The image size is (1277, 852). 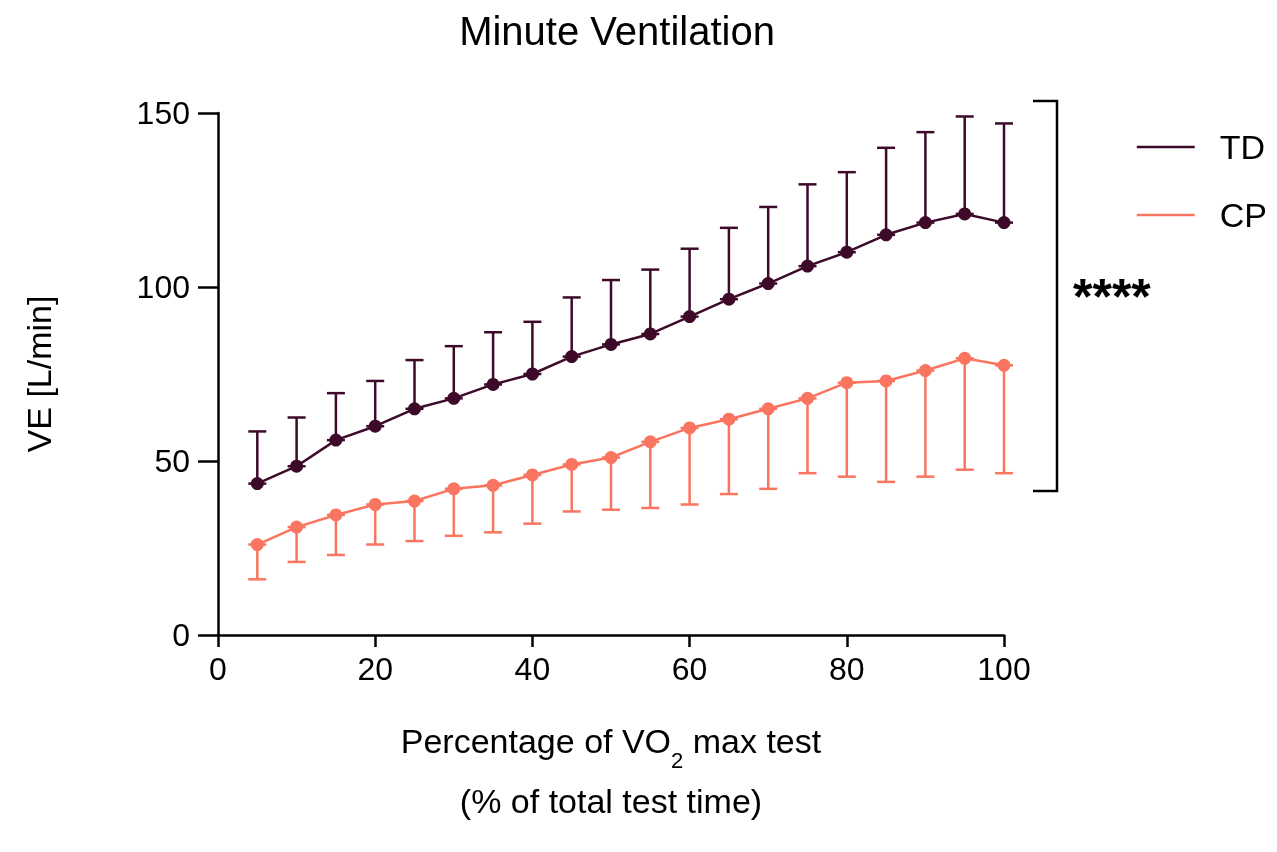 I want to click on y-tick-label: 0, so click(x=181, y=635).